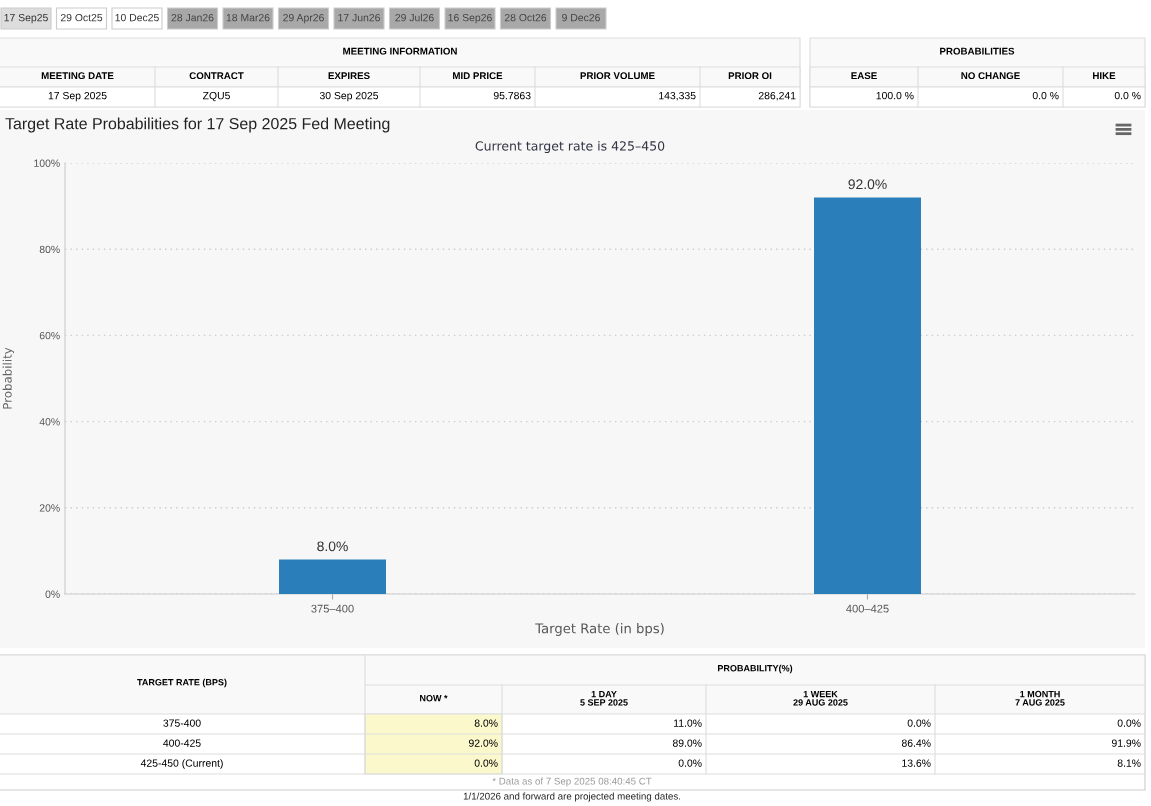 Image resolution: width=1151 pixels, height=806 pixels. What do you see at coordinates (182, 743) in the screenshot?
I see `text: 400-425` at bounding box center [182, 743].